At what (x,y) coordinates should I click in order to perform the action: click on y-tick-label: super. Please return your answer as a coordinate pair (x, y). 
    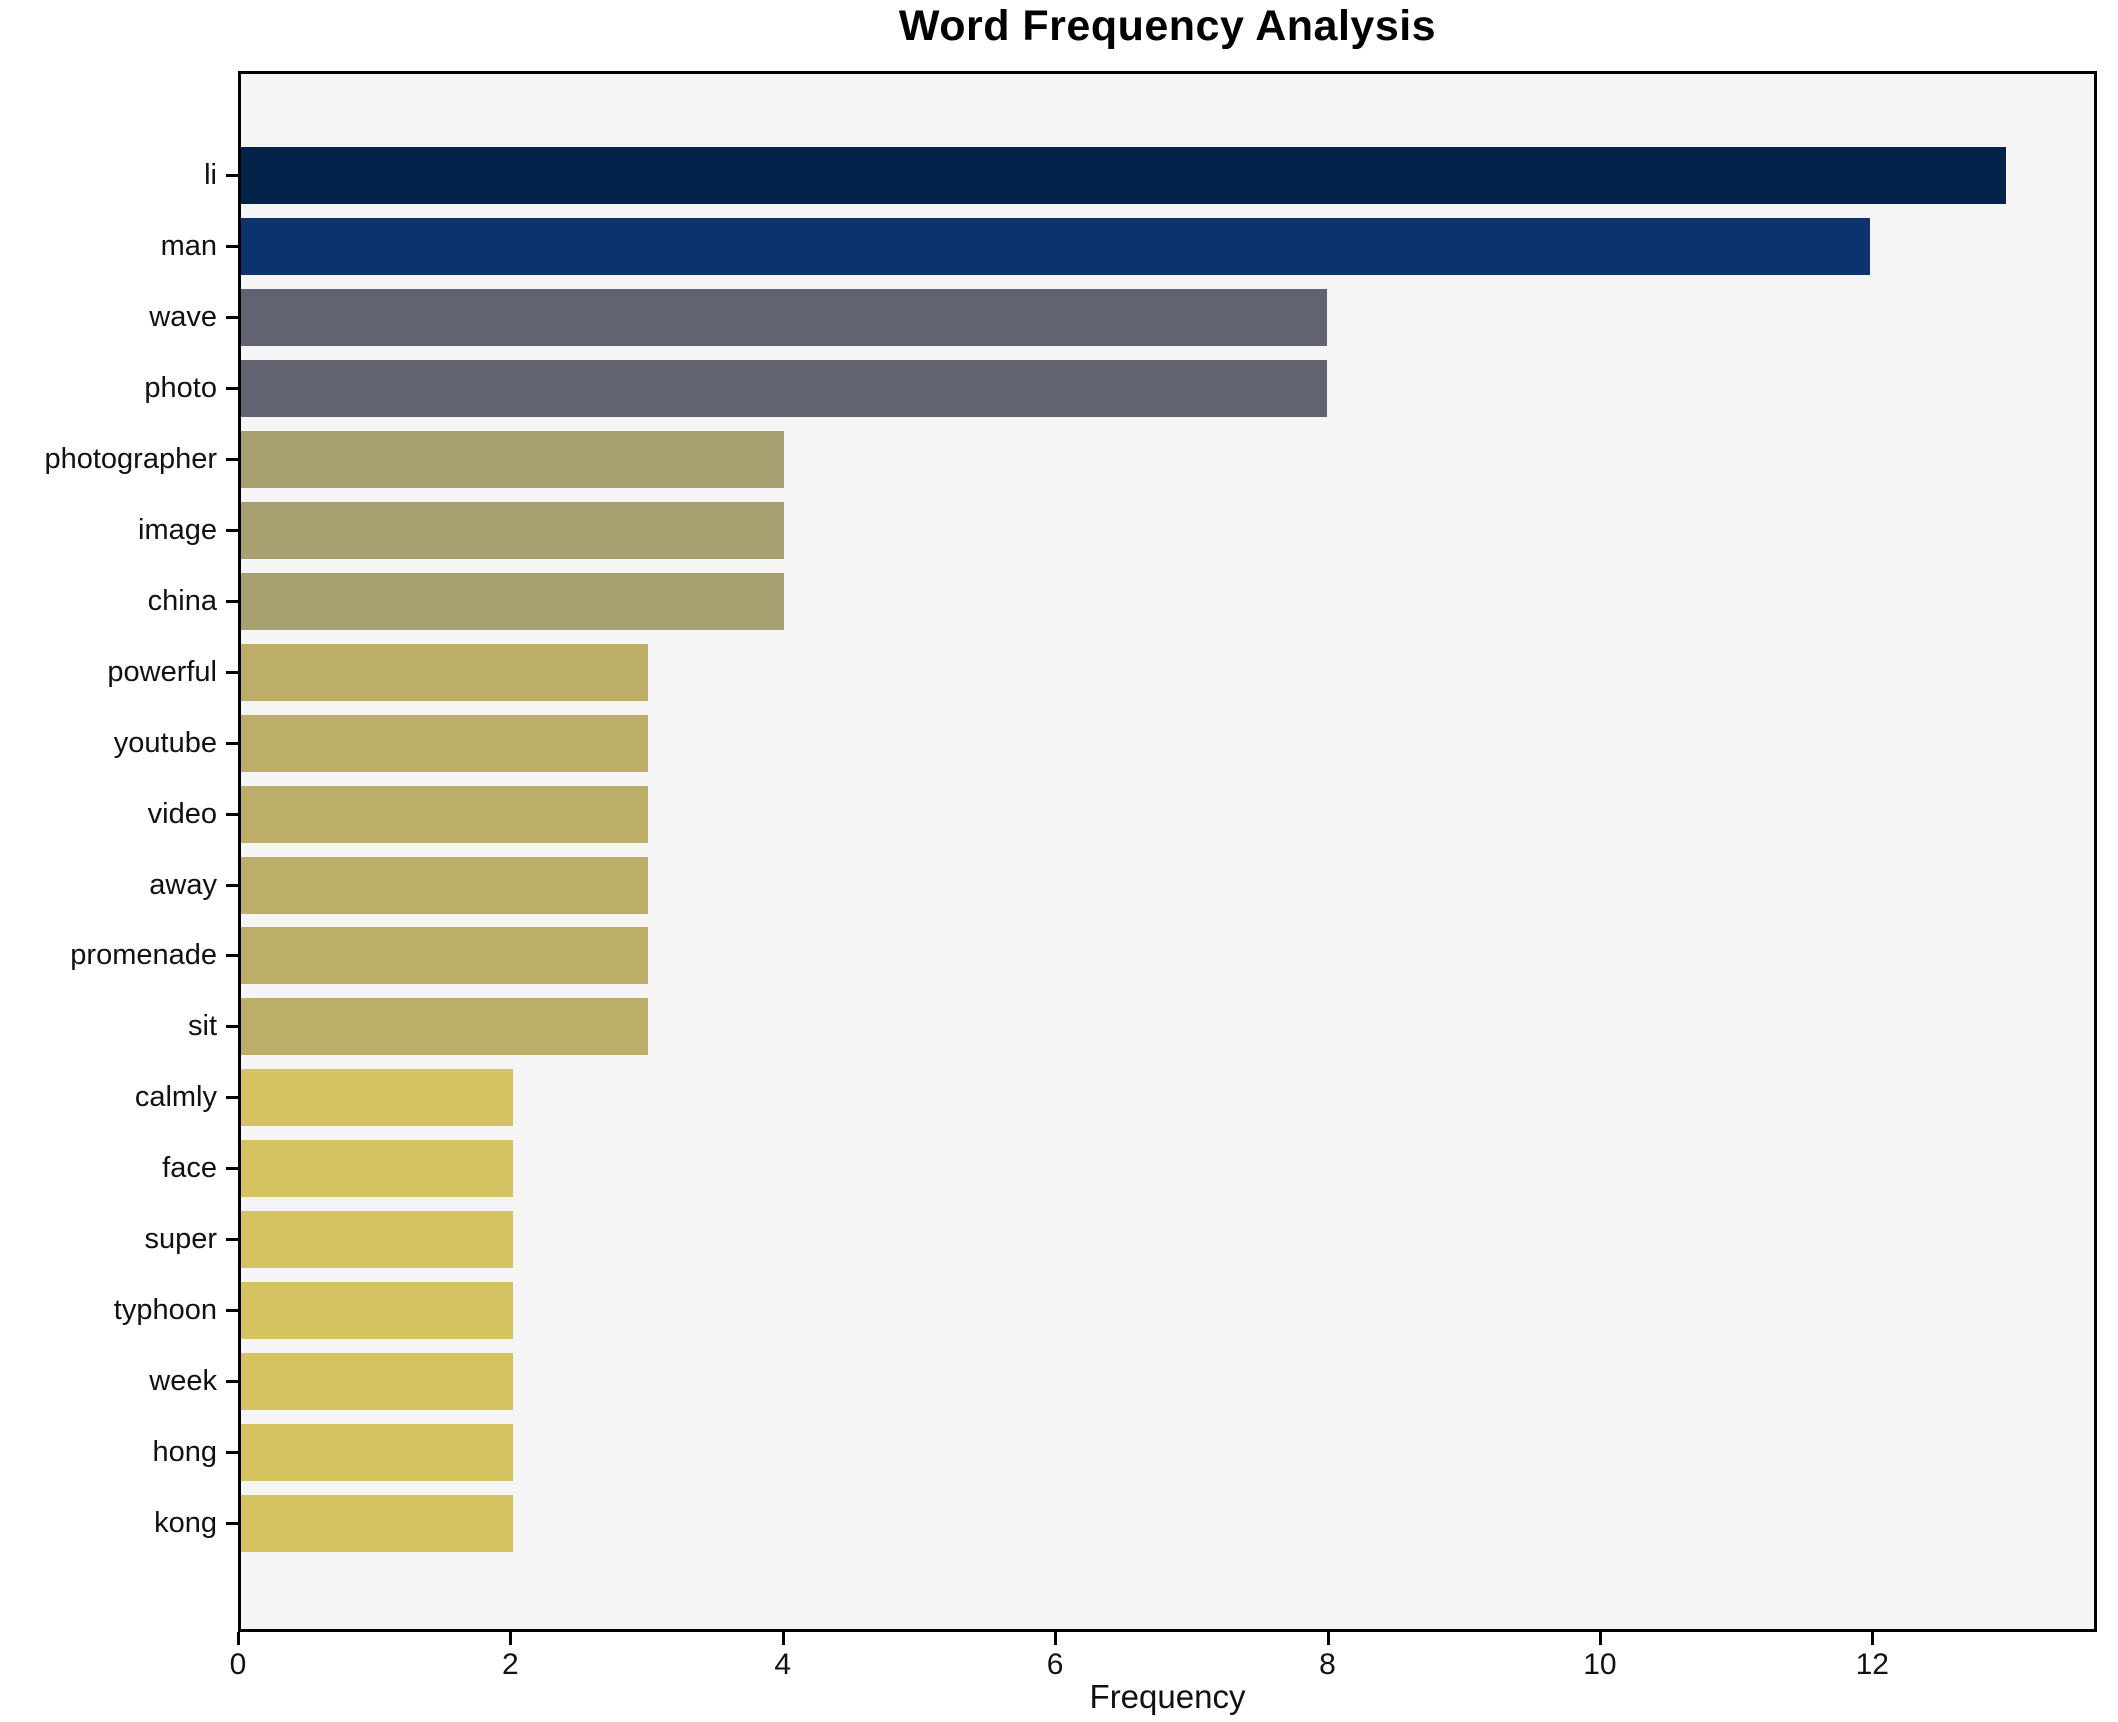
    Looking at the image, I should click on (180, 1239).